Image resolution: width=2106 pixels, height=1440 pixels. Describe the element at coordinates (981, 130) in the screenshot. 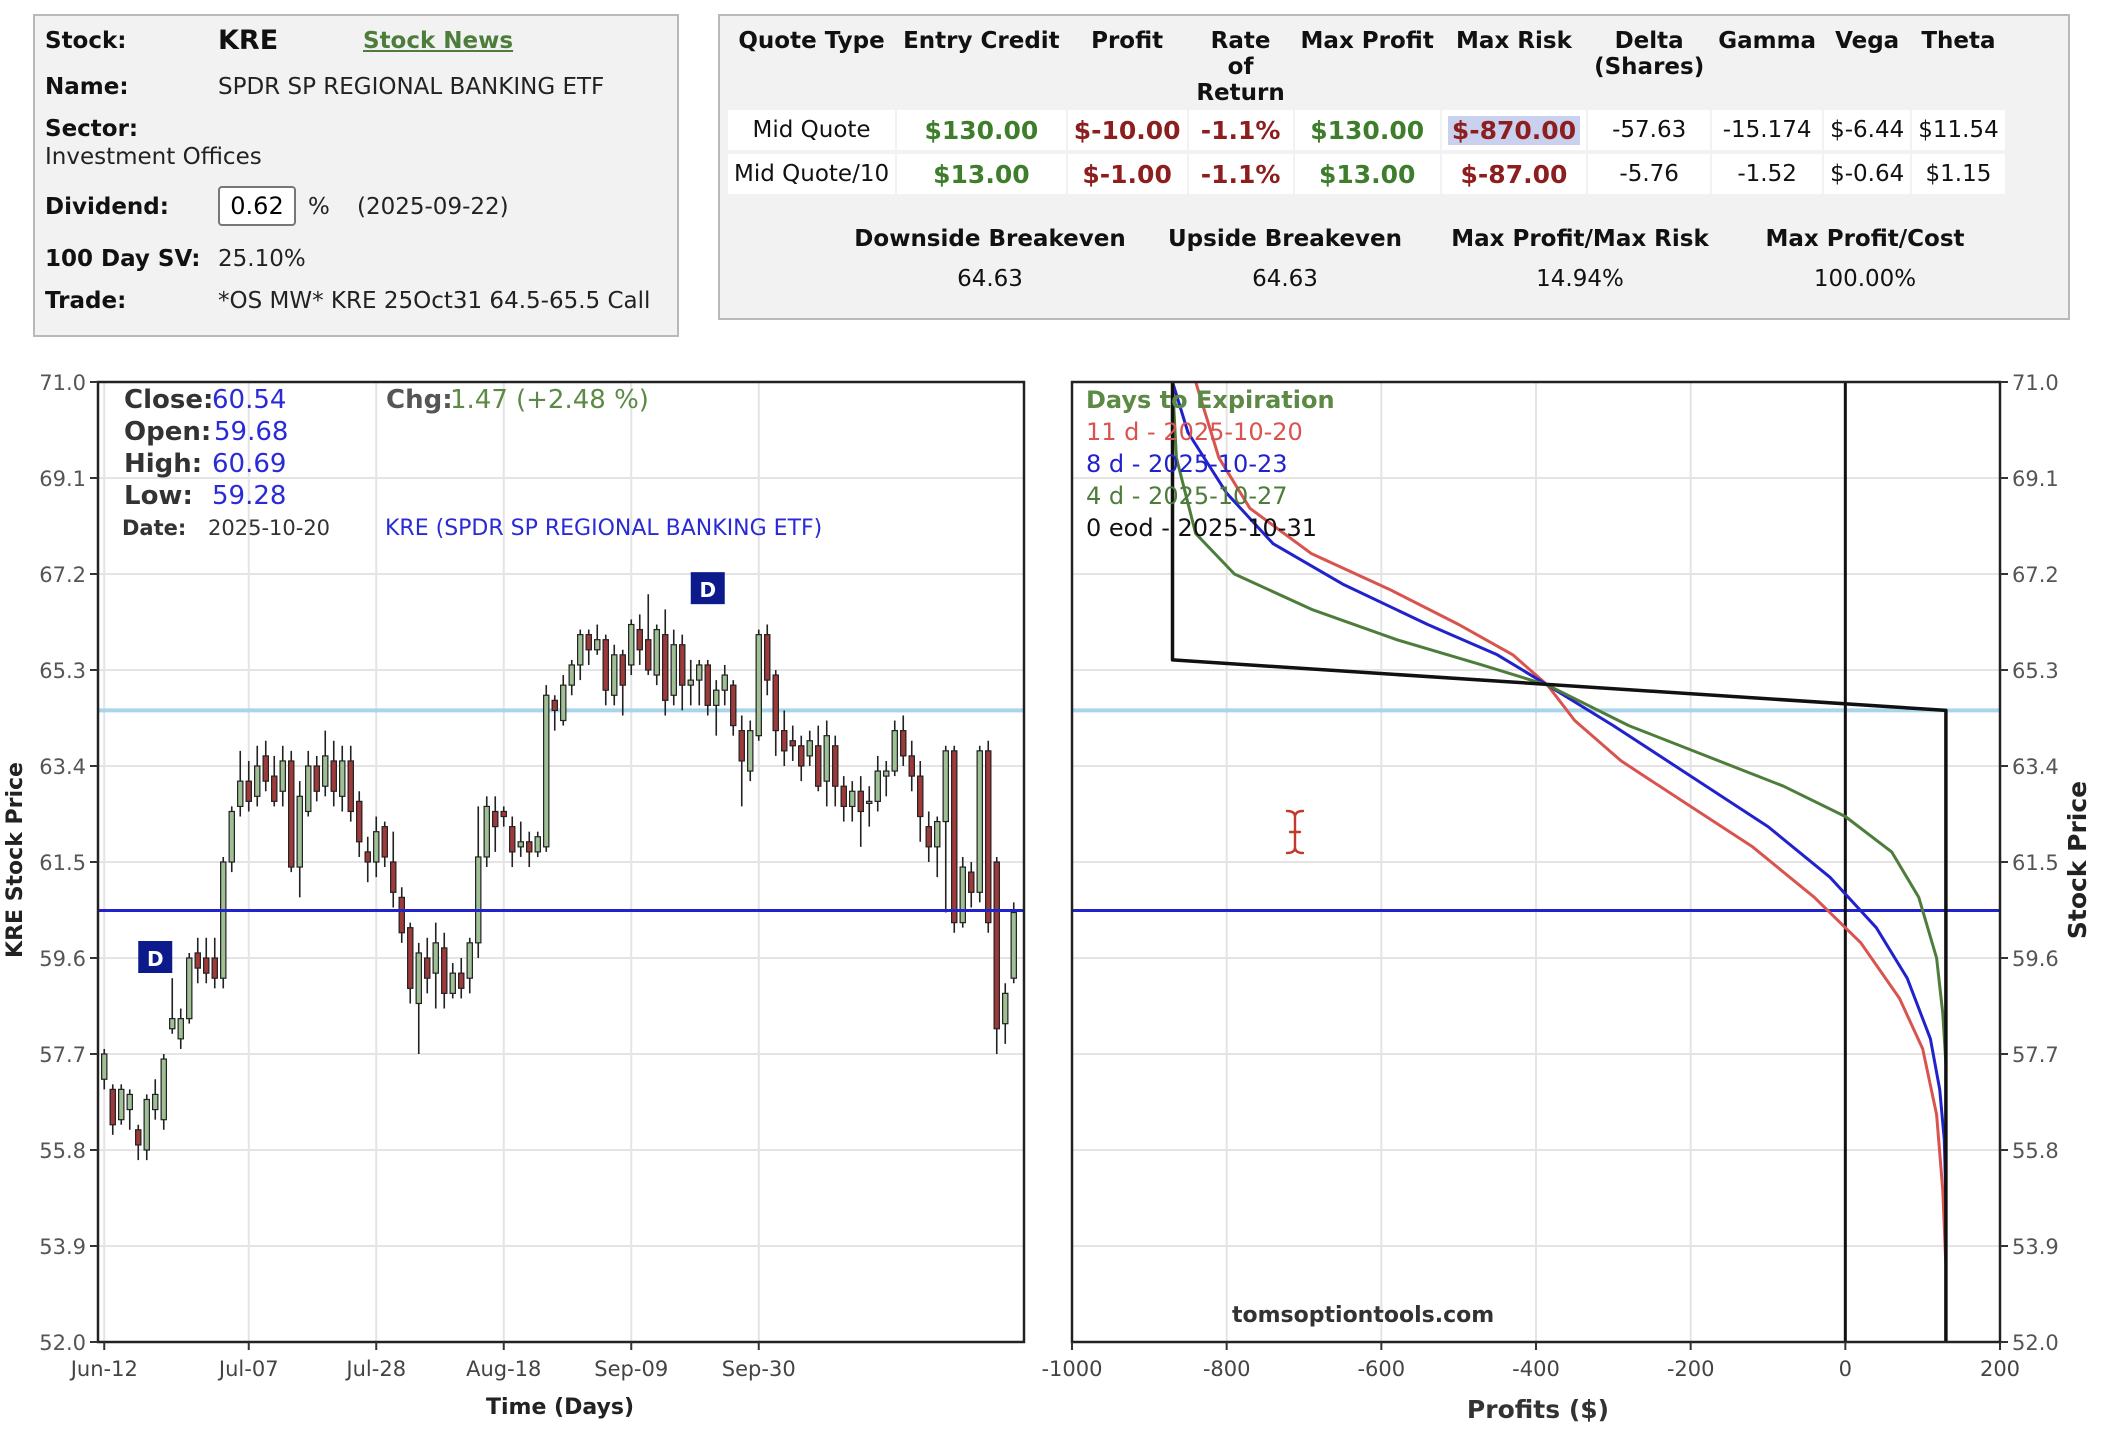

I see `cell-entry-credit: $130.00` at that location.